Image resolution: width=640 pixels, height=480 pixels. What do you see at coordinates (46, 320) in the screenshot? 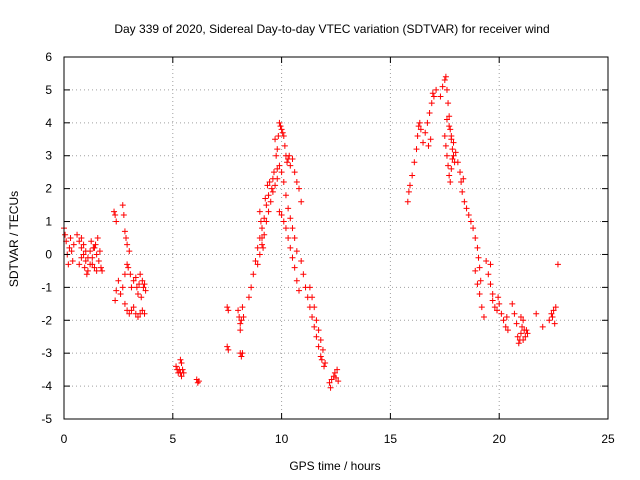
I see `y-tick-label: -2` at bounding box center [46, 320].